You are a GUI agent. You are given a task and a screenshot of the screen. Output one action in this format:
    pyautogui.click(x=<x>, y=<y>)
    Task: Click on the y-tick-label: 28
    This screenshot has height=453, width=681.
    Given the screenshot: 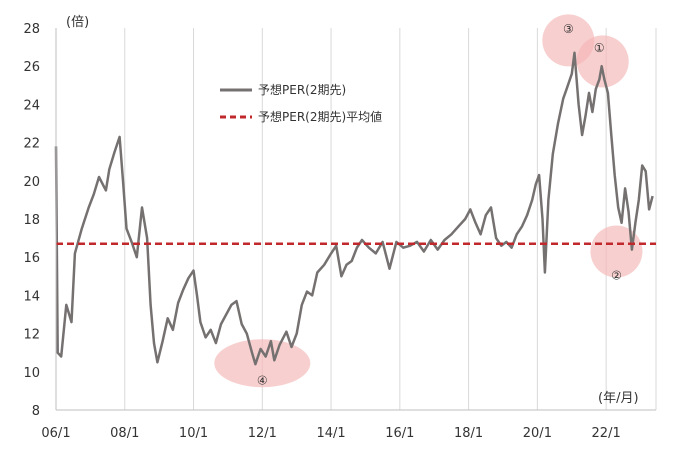 What is the action you would take?
    pyautogui.click(x=31, y=29)
    